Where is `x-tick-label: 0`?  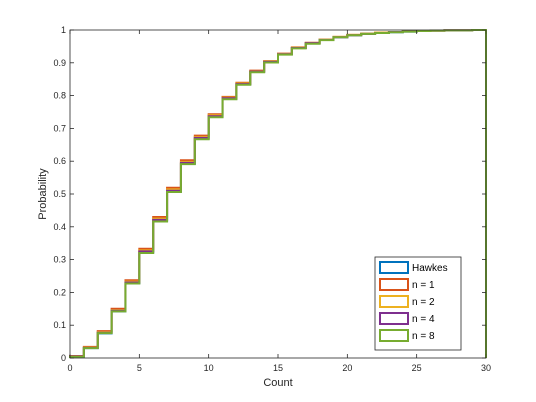 x-tick-label: 0 is located at coordinates (69, 368).